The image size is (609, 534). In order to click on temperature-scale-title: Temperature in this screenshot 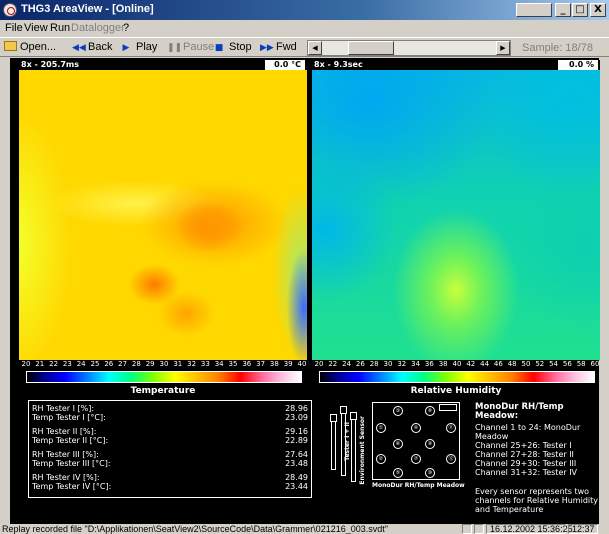, I will do `click(163, 391)`.